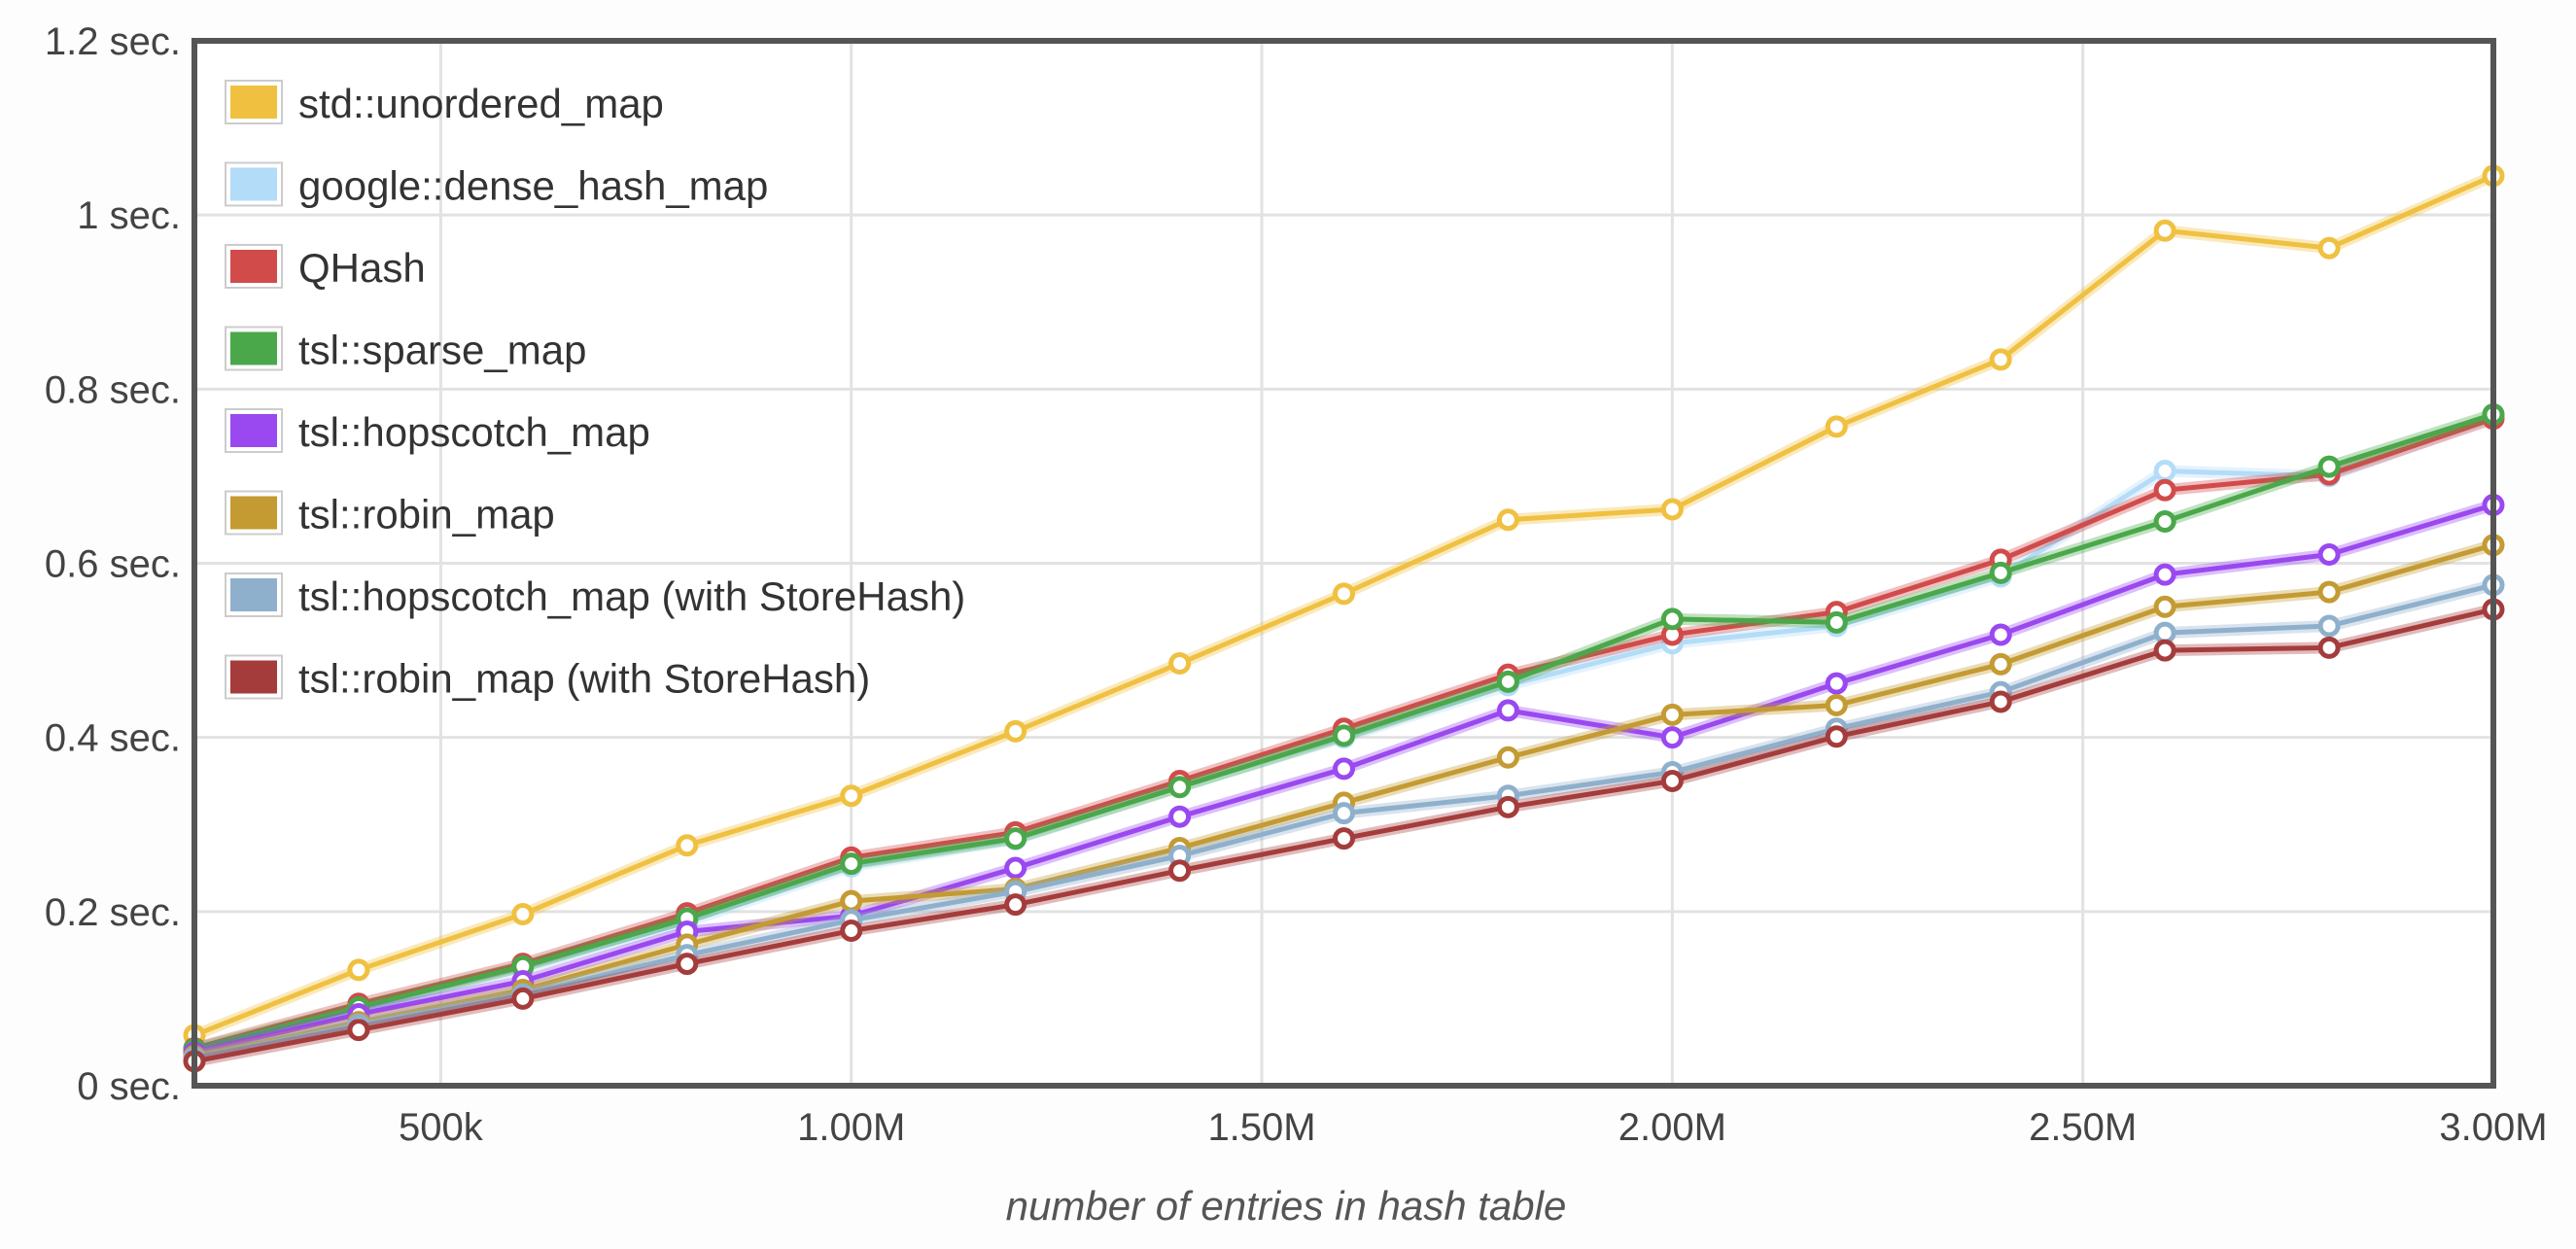  Describe the element at coordinates (113, 41) in the screenshot. I see `y-tick-label: 1.2 sec.` at that location.